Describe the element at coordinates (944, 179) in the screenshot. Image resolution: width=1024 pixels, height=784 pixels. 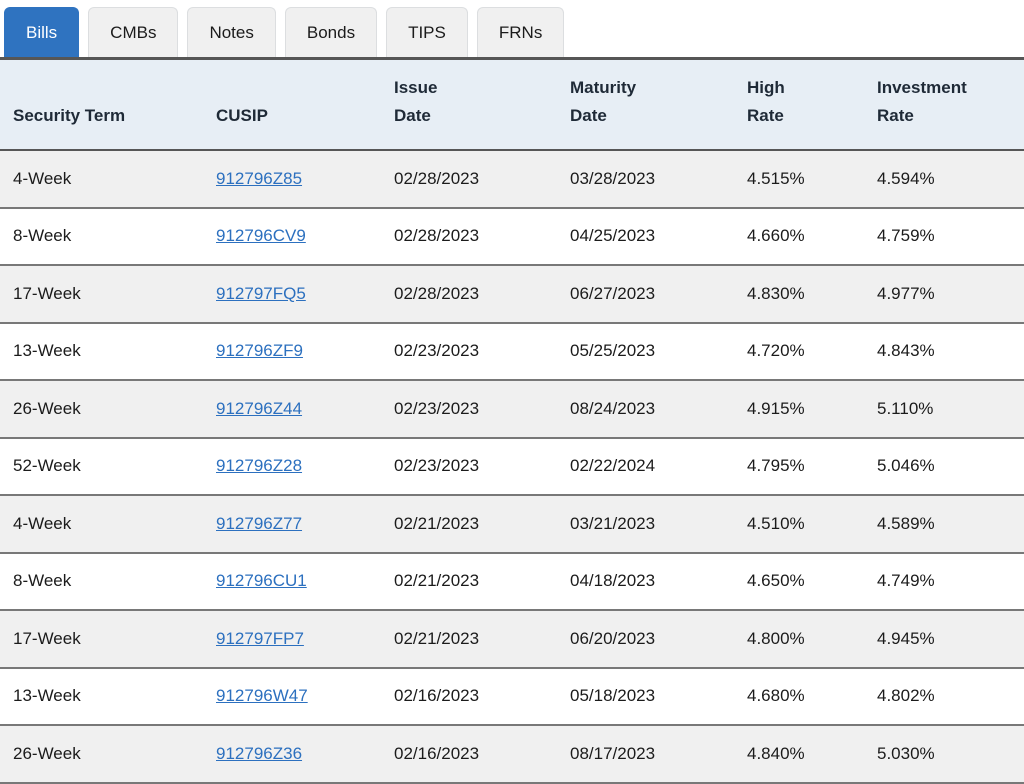
I see `investment-rate-cell: 4.594%` at that location.